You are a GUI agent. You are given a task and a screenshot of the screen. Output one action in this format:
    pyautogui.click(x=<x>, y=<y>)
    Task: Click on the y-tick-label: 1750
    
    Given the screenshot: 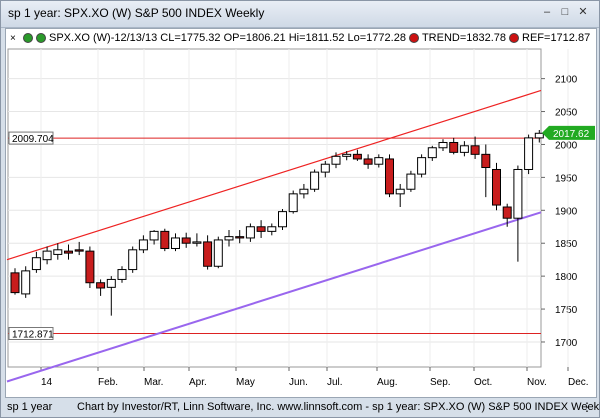 What is the action you would take?
    pyautogui.click(x=566, y=310)
    